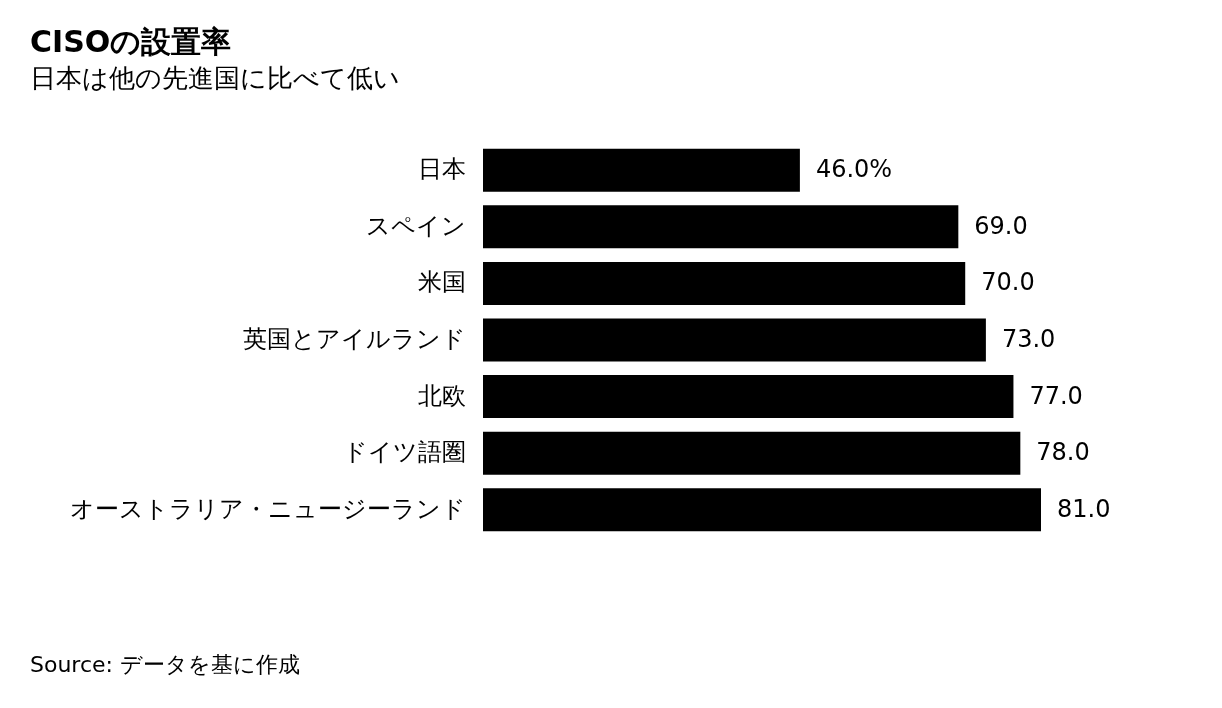 Image resolution: width=1222 pixels, height=708 pixels. What do you see at coordinates (441, 169) in the screenshot?
I see `y-tick-label: 日本` at bounding box center [441, 169].